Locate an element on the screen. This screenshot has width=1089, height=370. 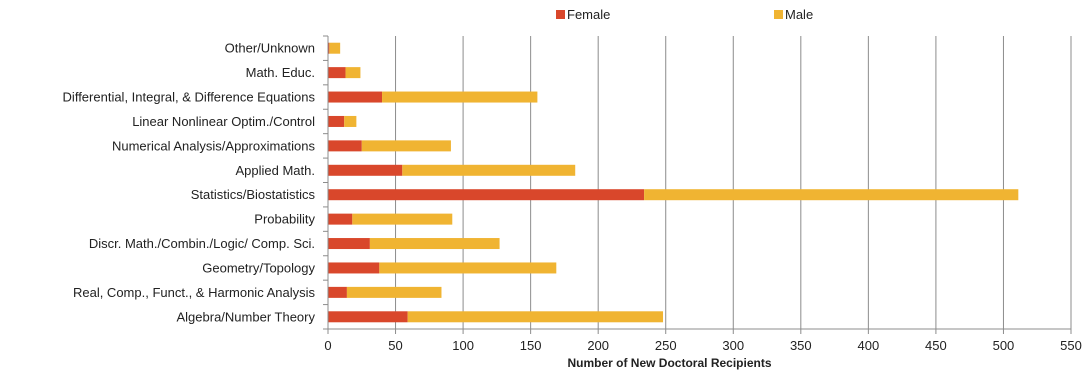
legend-swatch-male is located at coordinates (778, 14).